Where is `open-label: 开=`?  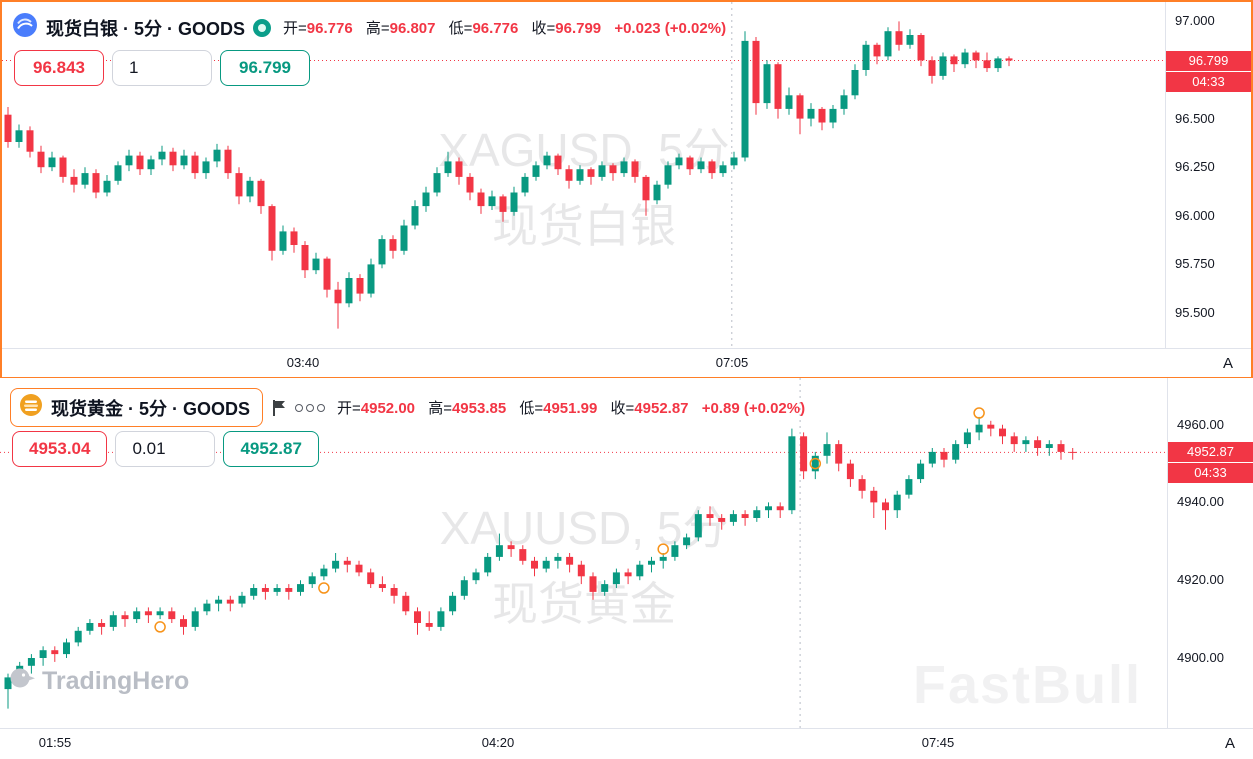 open-label: 开= is located at coordinates (349, 408).